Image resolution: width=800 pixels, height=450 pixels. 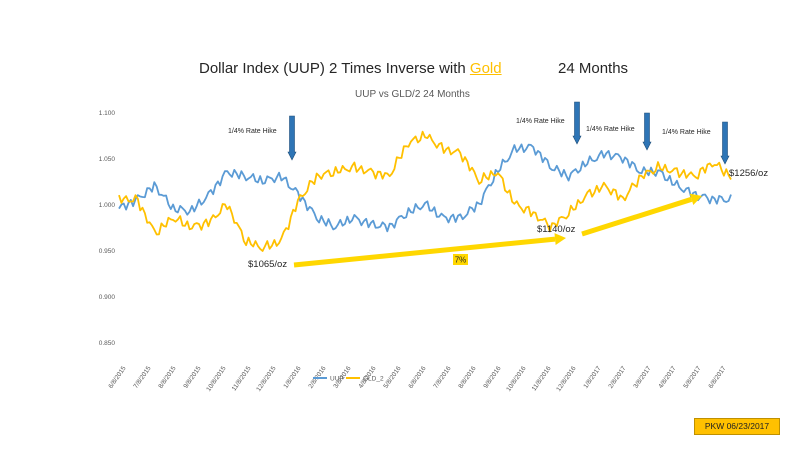 I want to click on legend: UUP GLD_2, so click(x=348, y=379).